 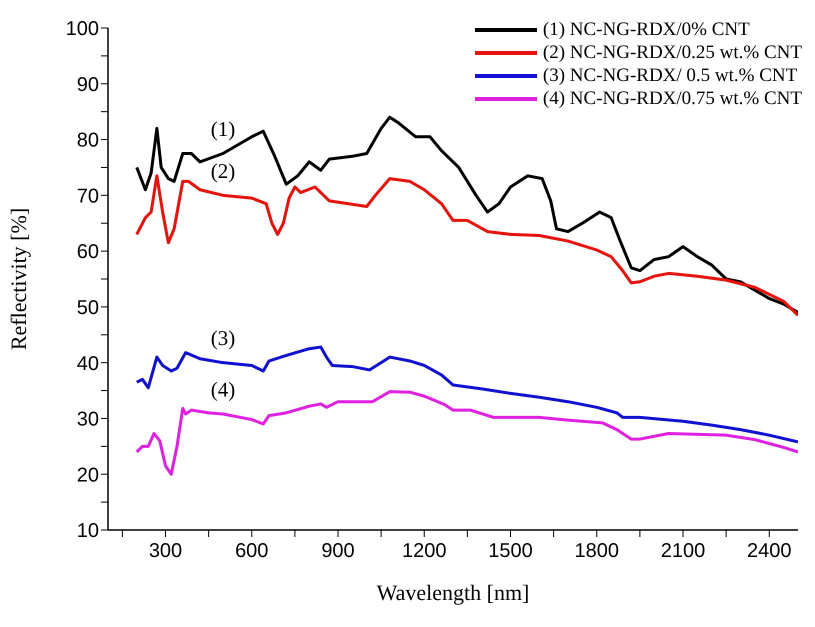 What do you see at coordinates (87, 531) in the screenshot?
I see `y-tick-label: 10` at bounding box center [87, 531].